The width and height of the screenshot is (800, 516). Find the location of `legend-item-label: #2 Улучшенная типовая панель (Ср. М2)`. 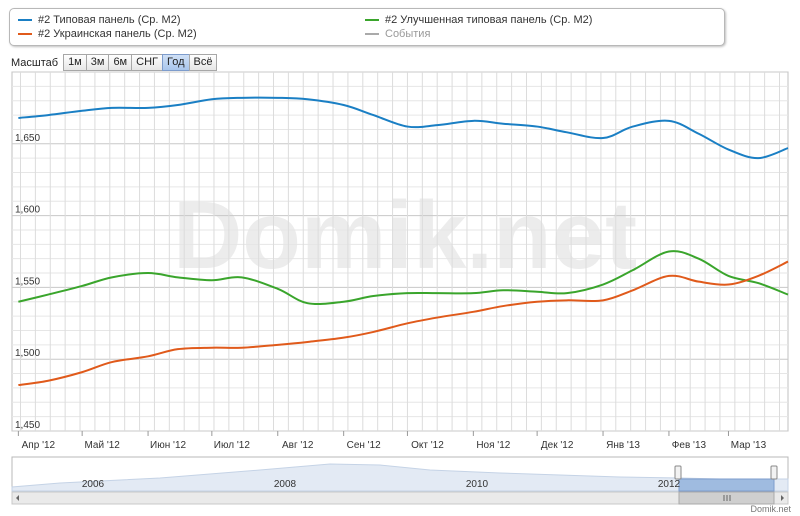

legend-item-label: #2 Улучшенная типовая панель (Ср. М2) is located at coordinates (489, 20).